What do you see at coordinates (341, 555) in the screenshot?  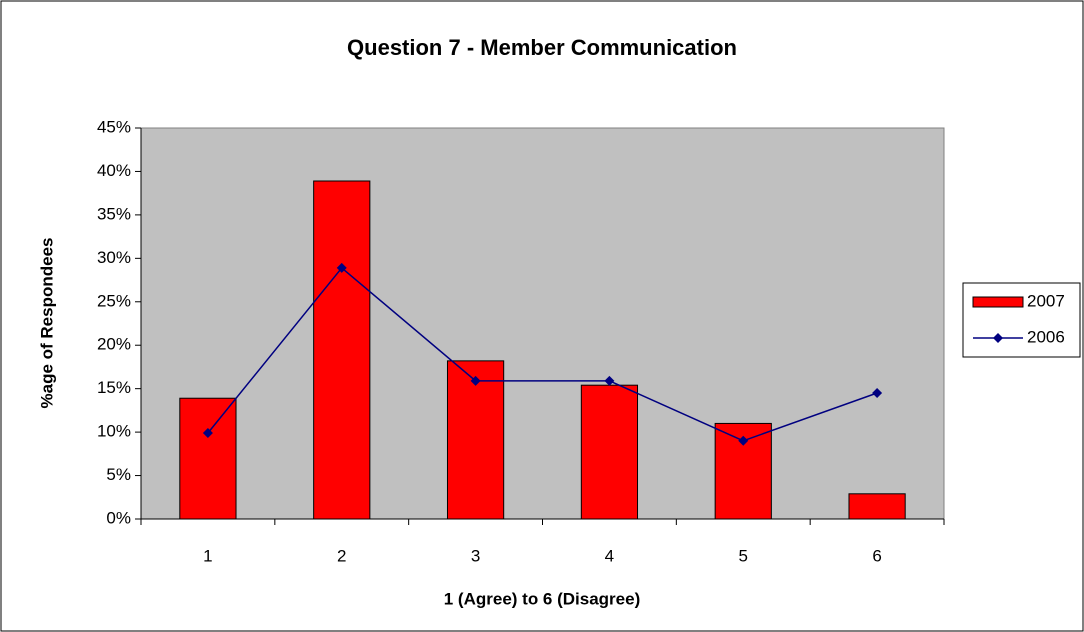 I see `x-tick-label: 2` at bounding box center [341, 555].